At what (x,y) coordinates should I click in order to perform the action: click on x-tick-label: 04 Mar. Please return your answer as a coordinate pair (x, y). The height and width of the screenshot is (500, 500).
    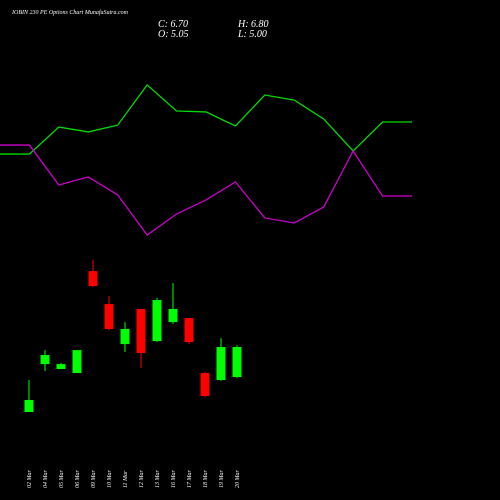
    Looking at the image, I should click on (45, 479).